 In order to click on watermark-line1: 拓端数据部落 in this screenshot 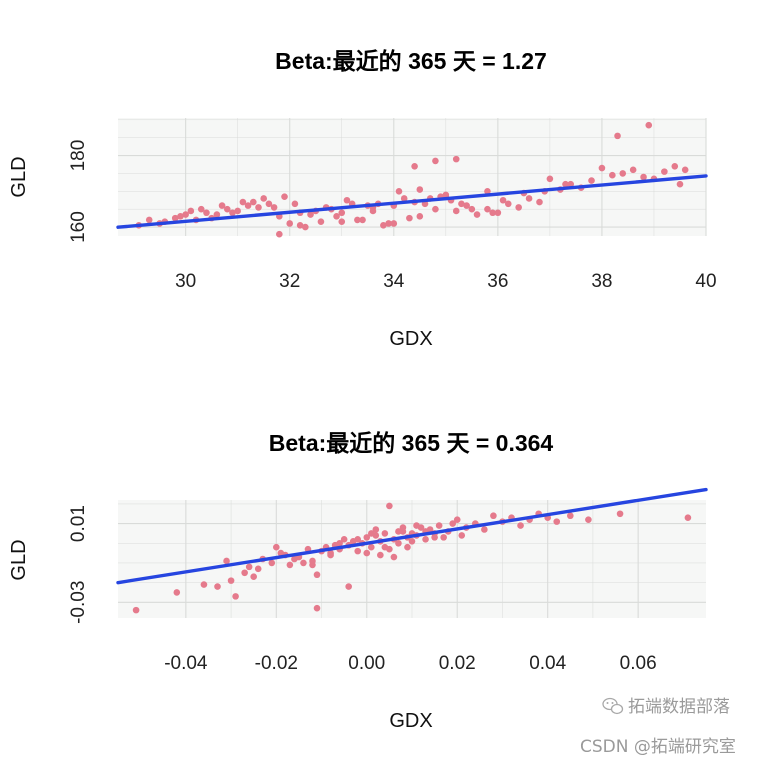, I will do `click(679, 707)`.